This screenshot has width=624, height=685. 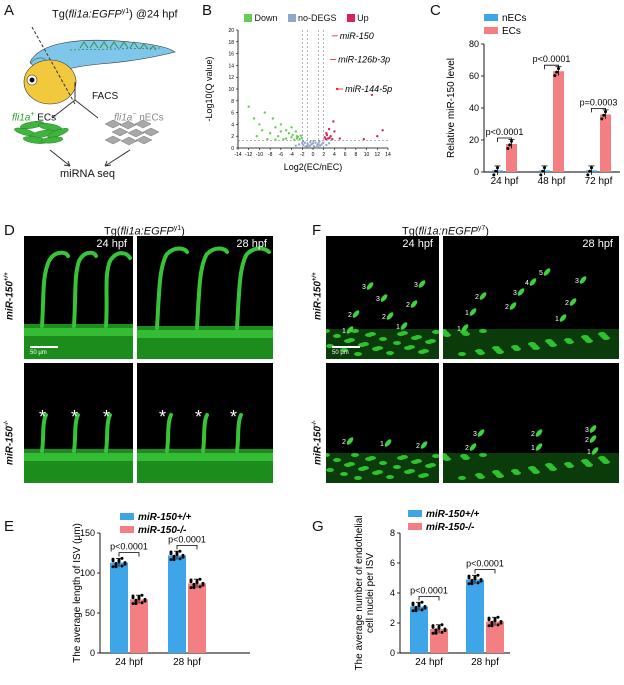 What do you see at coordinates (77, 593) in the screenshot?
I see `y-axis-label: The average length of ISV (μm)` at bounding box center [77, 593].